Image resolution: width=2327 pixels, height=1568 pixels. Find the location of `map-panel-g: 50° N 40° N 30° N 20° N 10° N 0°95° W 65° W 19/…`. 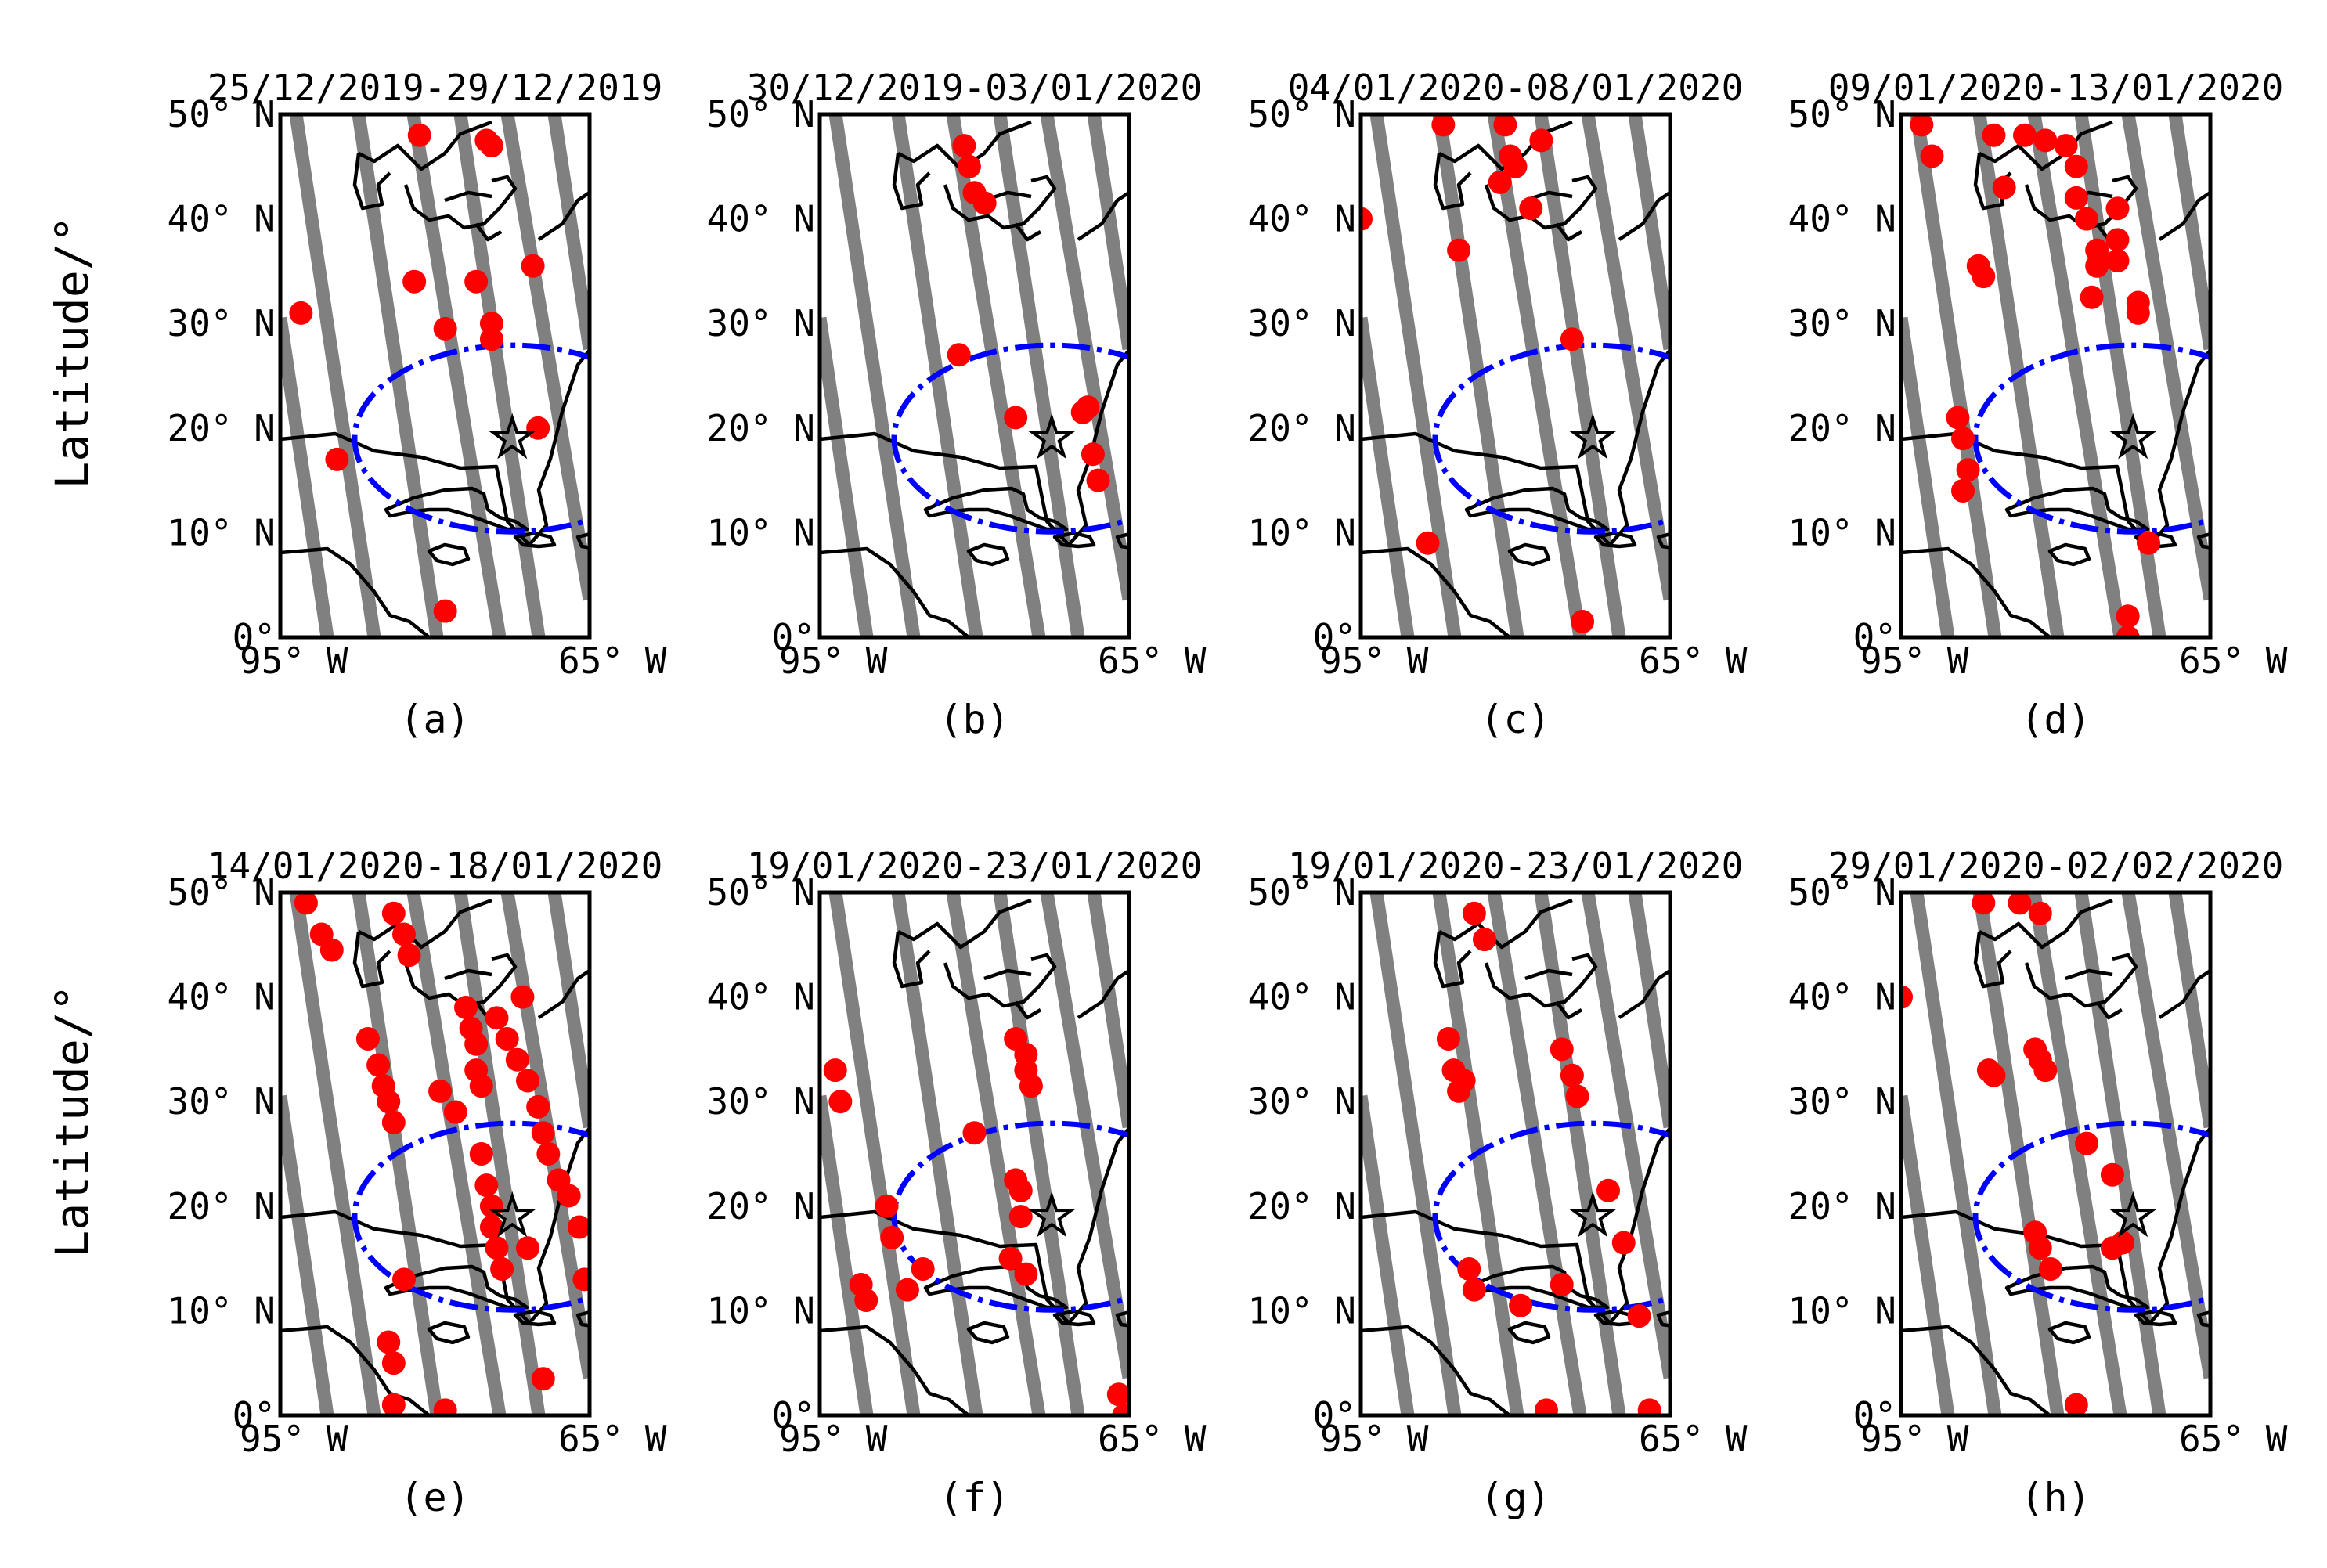

map-panel-g: 50° N 40° N 30° N 20° N 10° N 0°95° W 65° W 19/… is located at coordinates (1498, 1182).